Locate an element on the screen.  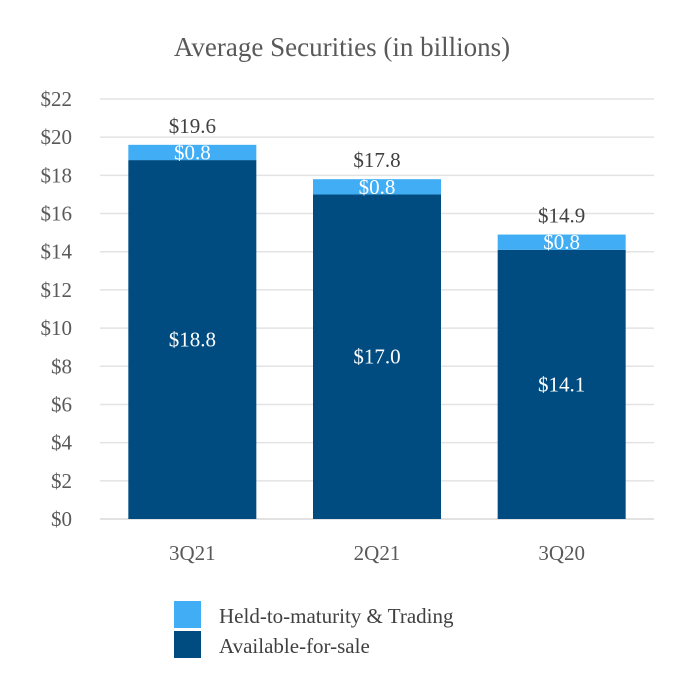
segment-data-label: $18.8 is located at coordinates (192, 340).